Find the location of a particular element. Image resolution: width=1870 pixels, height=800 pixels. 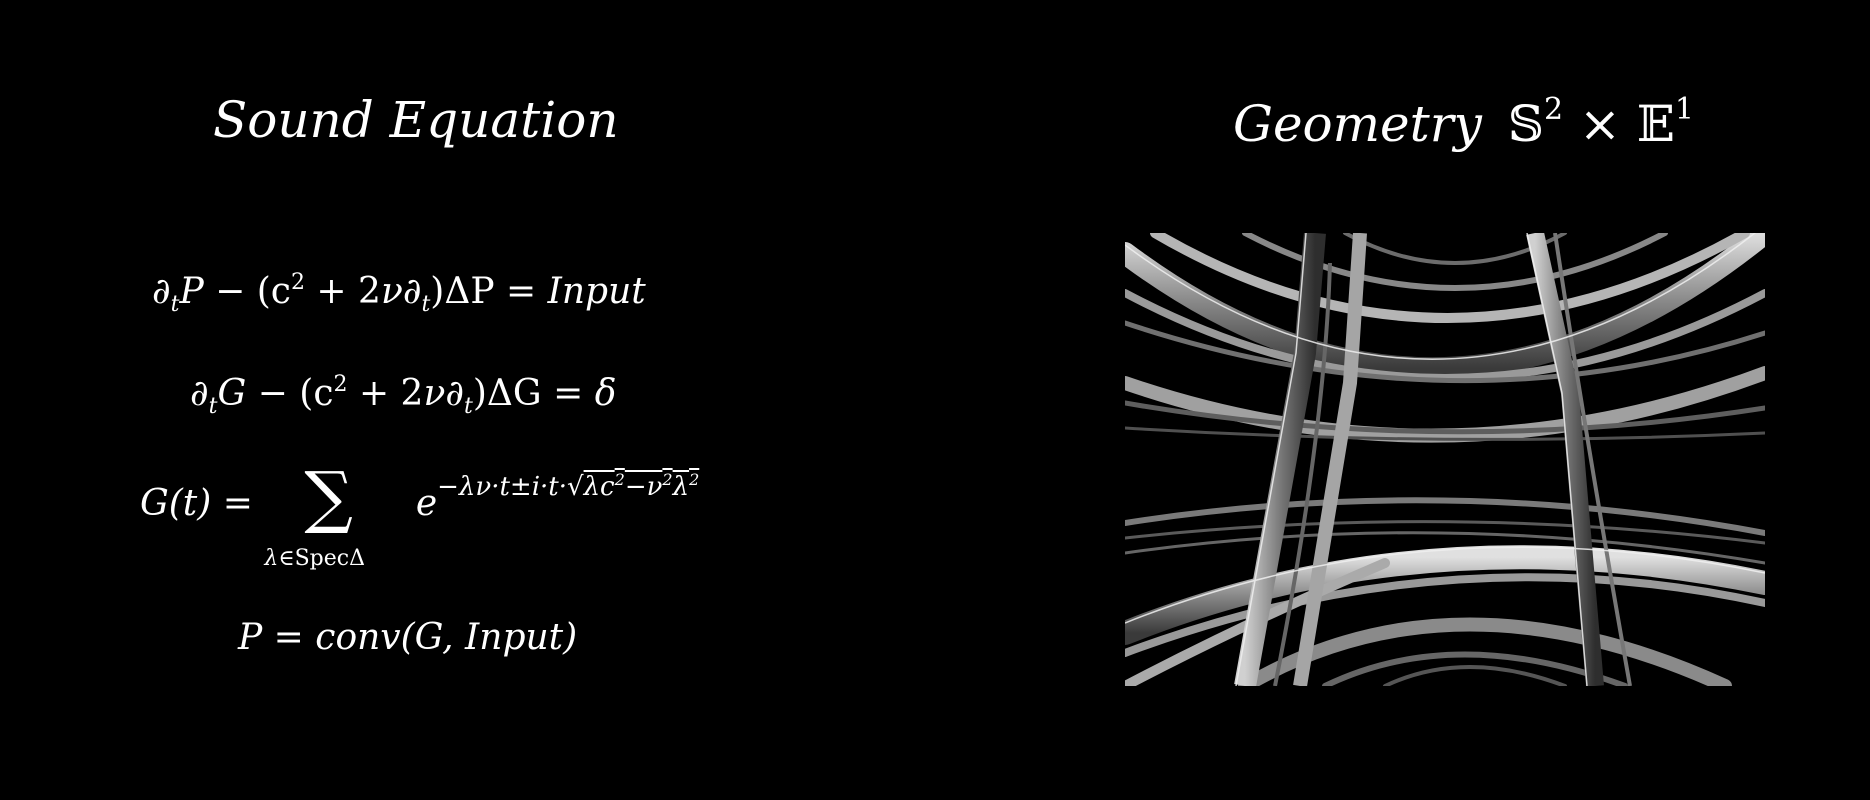

equation-spectral-sum: G(t) = ∑ λ∈SpecΔ e−λν·t±i·t·√λc2−ν2λ2 is located at coordinates (420, 514).